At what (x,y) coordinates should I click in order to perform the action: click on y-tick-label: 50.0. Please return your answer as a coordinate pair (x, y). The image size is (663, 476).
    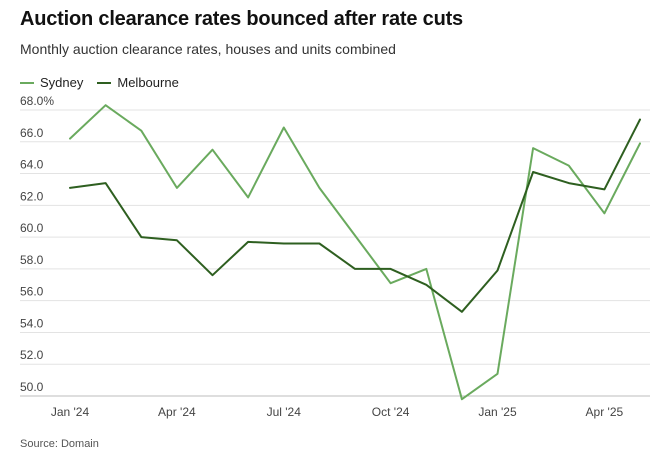
    Looking at the image, I should click on (32, 387).